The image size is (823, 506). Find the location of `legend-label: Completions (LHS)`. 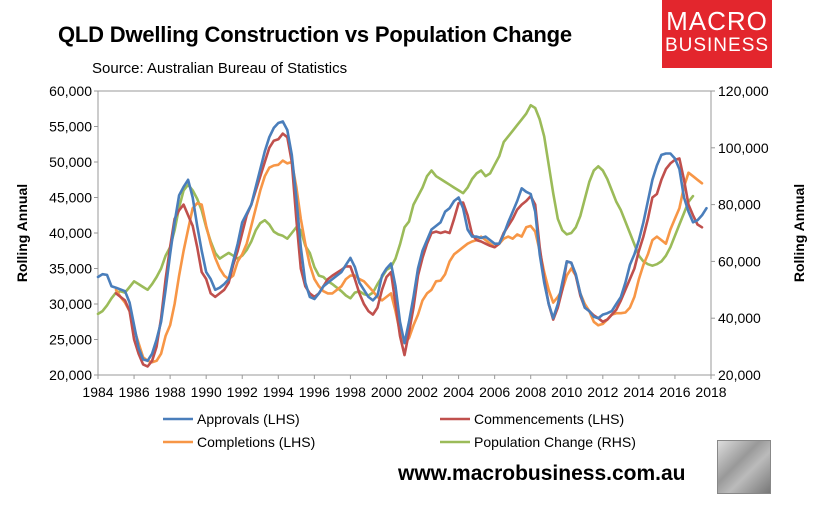

legend-label: Completions (LHS) is located at coordinates (256, 442).